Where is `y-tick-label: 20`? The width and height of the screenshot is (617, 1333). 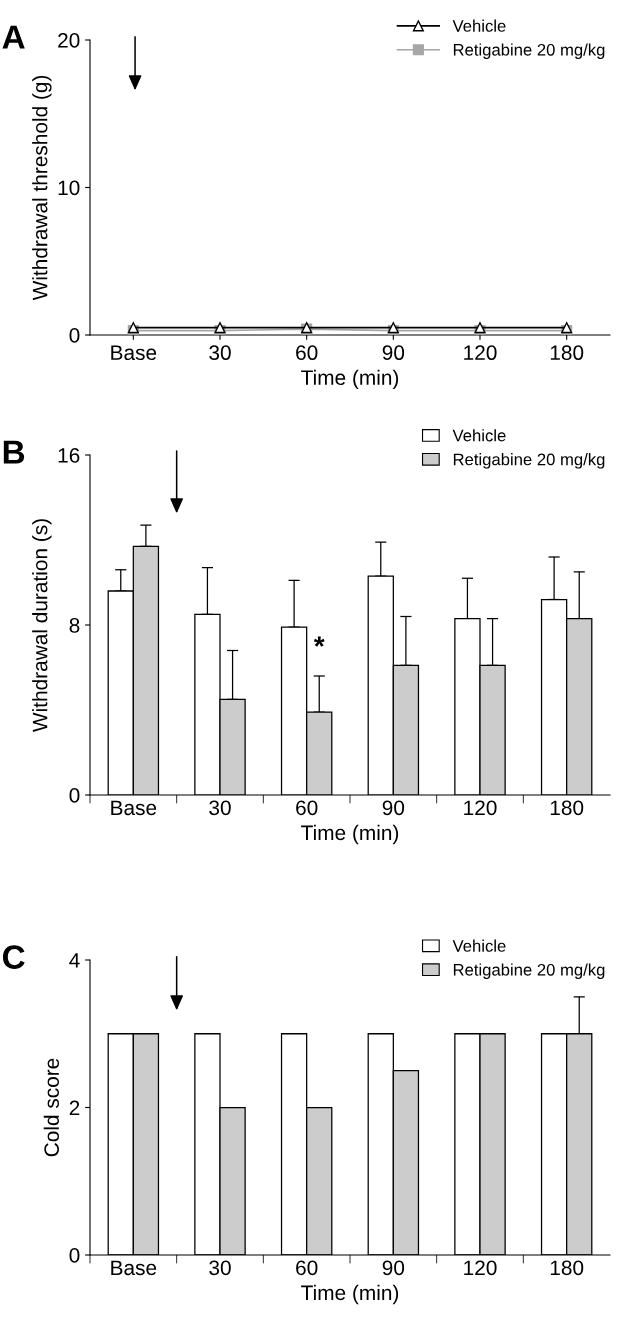 y-tick-label: 20 is located at coordinates (69, 40).